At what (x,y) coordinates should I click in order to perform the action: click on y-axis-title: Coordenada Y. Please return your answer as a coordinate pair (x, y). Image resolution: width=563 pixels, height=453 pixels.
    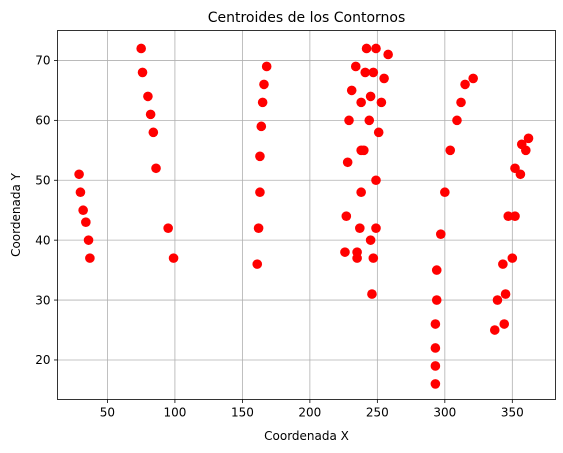
    Looking at the image, I should click on (16, 214).